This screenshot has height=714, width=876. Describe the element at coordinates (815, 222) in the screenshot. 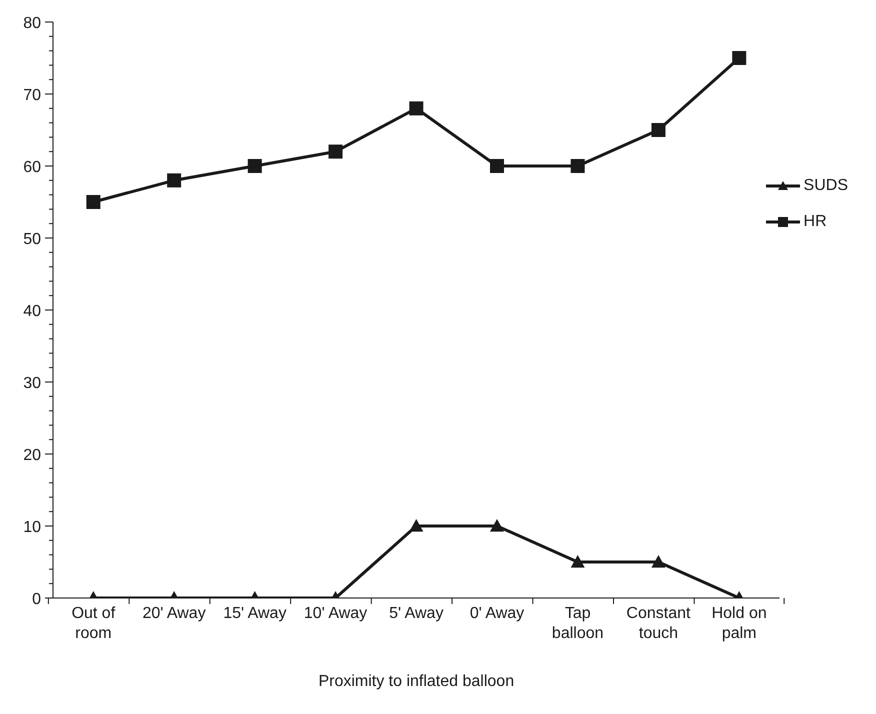

I see `legend-label: HR` at that location.